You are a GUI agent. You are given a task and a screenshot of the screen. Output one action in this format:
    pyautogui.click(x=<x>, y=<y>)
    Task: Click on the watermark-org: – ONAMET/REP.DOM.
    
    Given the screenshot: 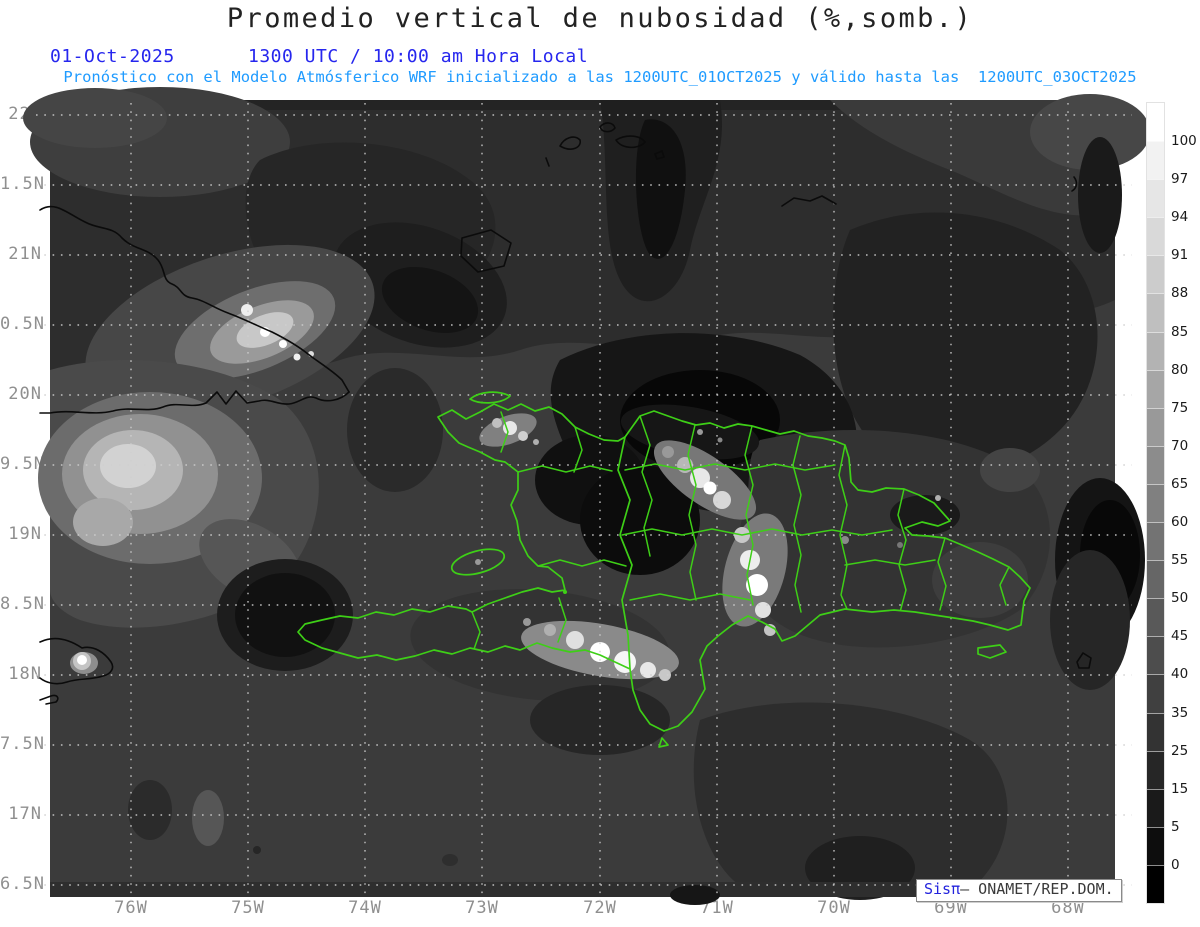 What is the action you would take?
    pyautogui.click(x=1037, y=889)
    